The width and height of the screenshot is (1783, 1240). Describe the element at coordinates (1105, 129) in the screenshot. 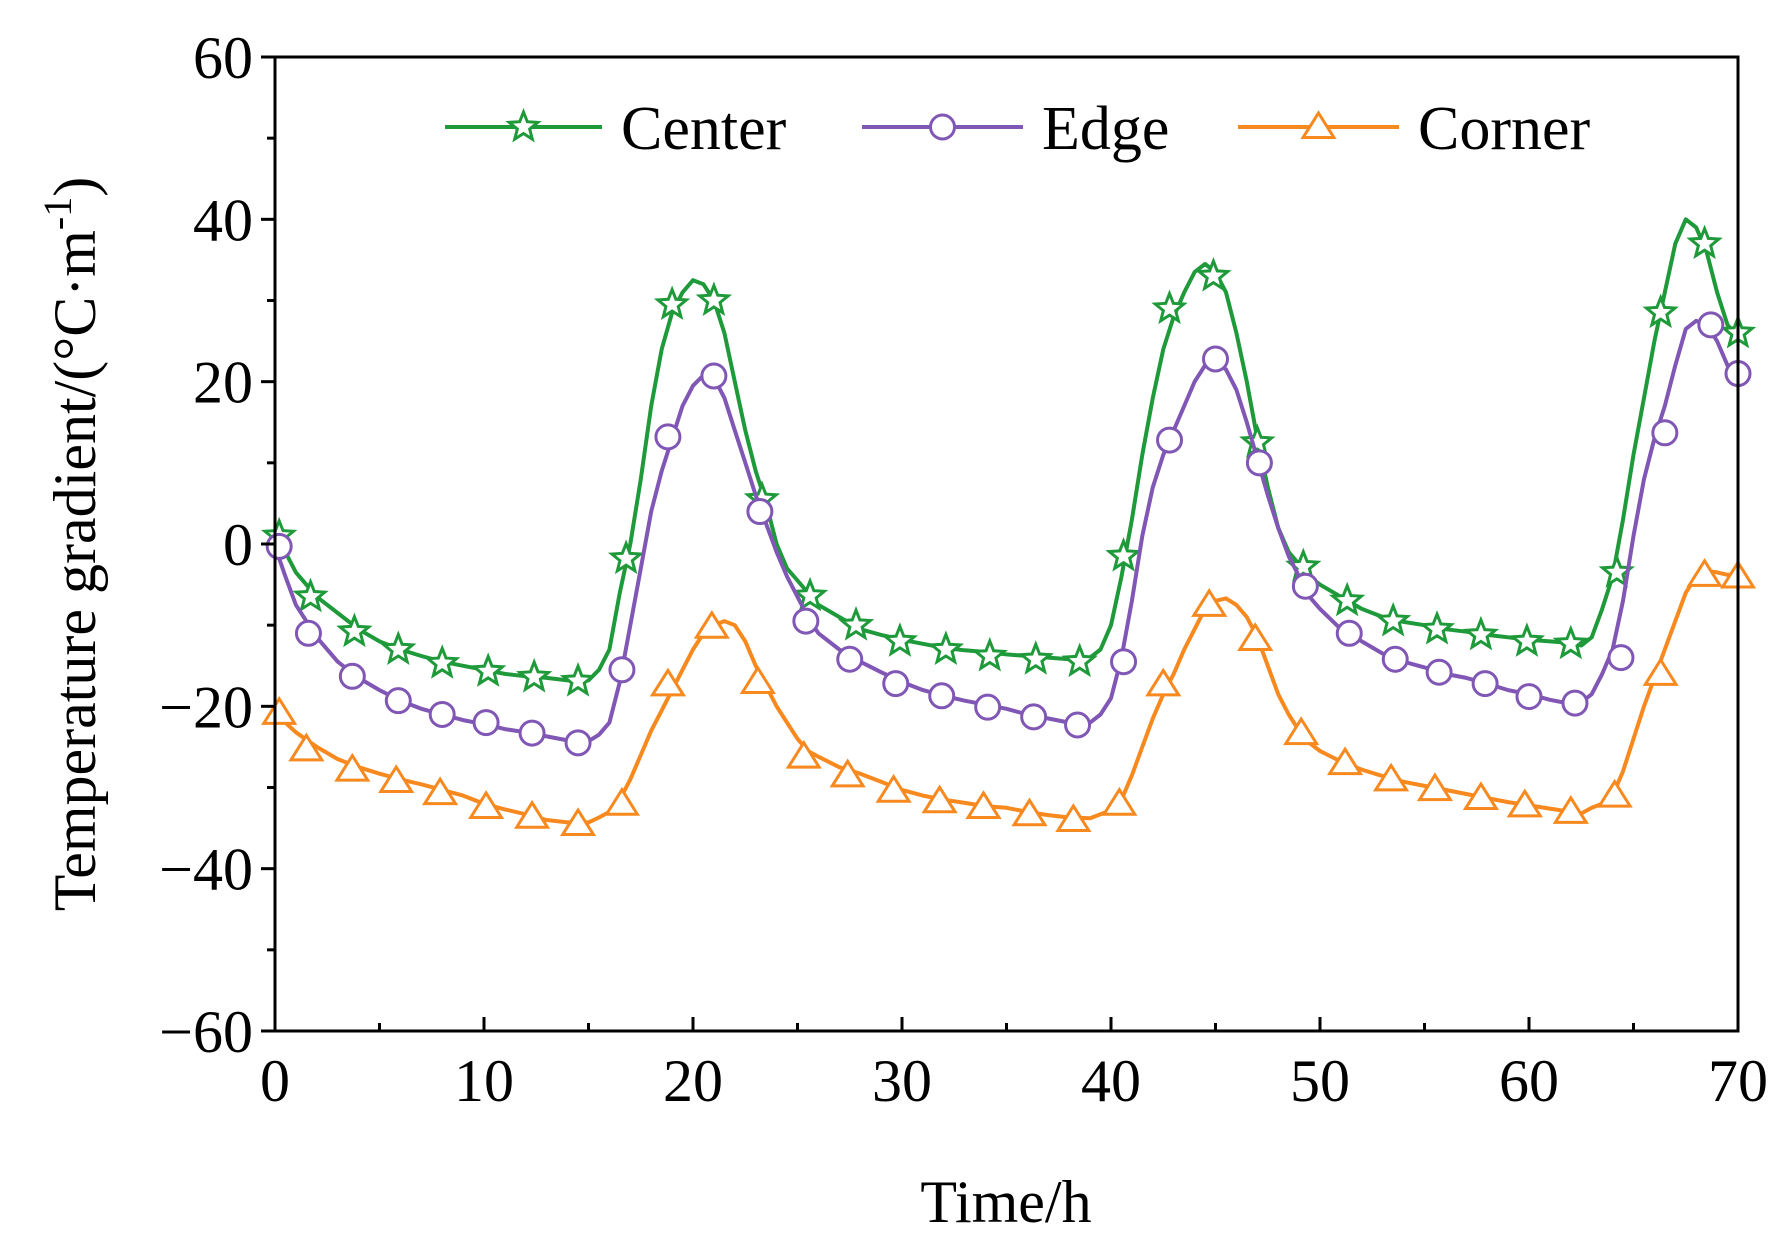

I see `legend-label: Edge` at that location.